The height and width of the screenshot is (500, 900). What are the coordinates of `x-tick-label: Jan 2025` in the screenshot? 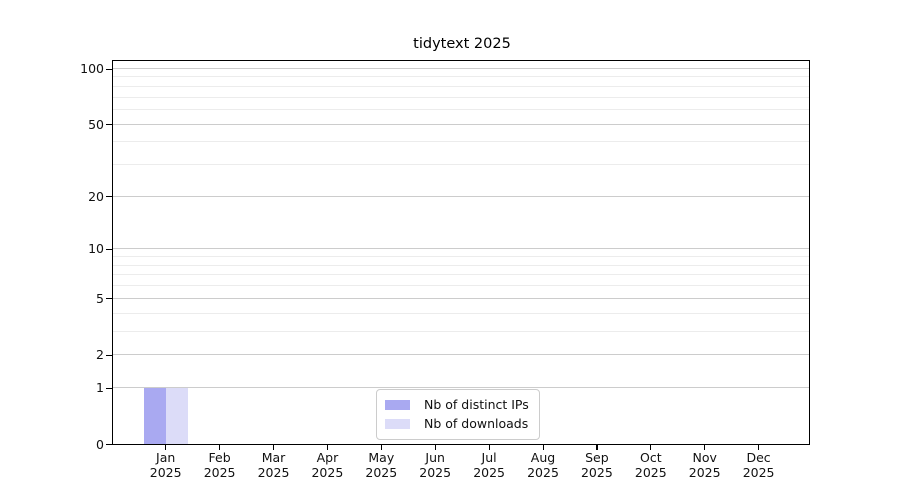 It's located at (165, 465).